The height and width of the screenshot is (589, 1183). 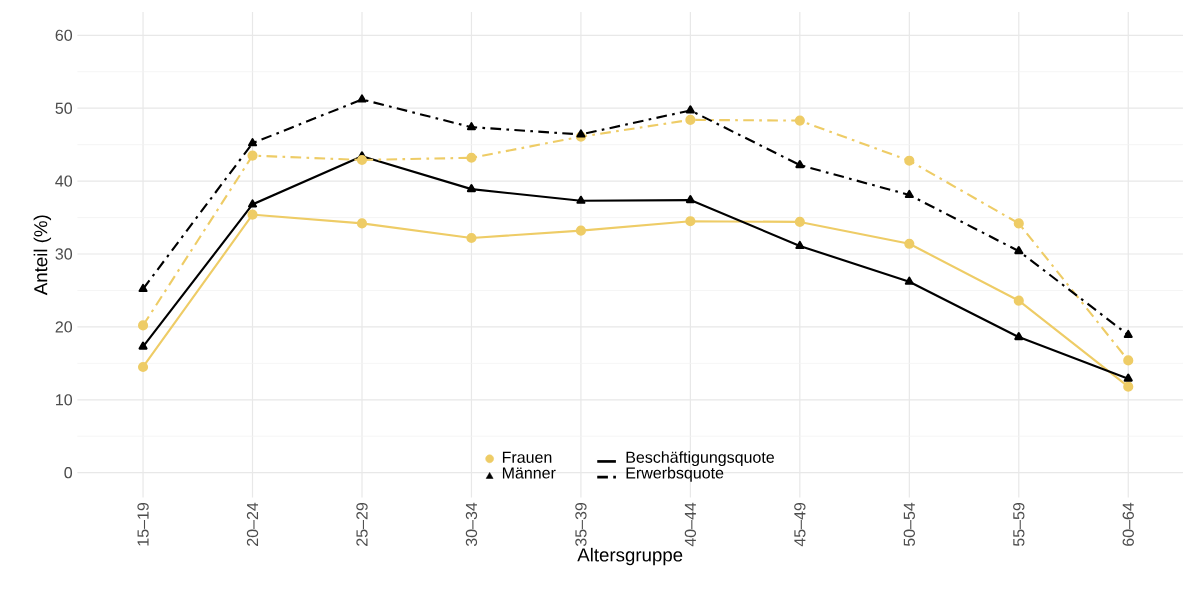 I want to click on legend-label: Männer, so click(x=529, y=473).